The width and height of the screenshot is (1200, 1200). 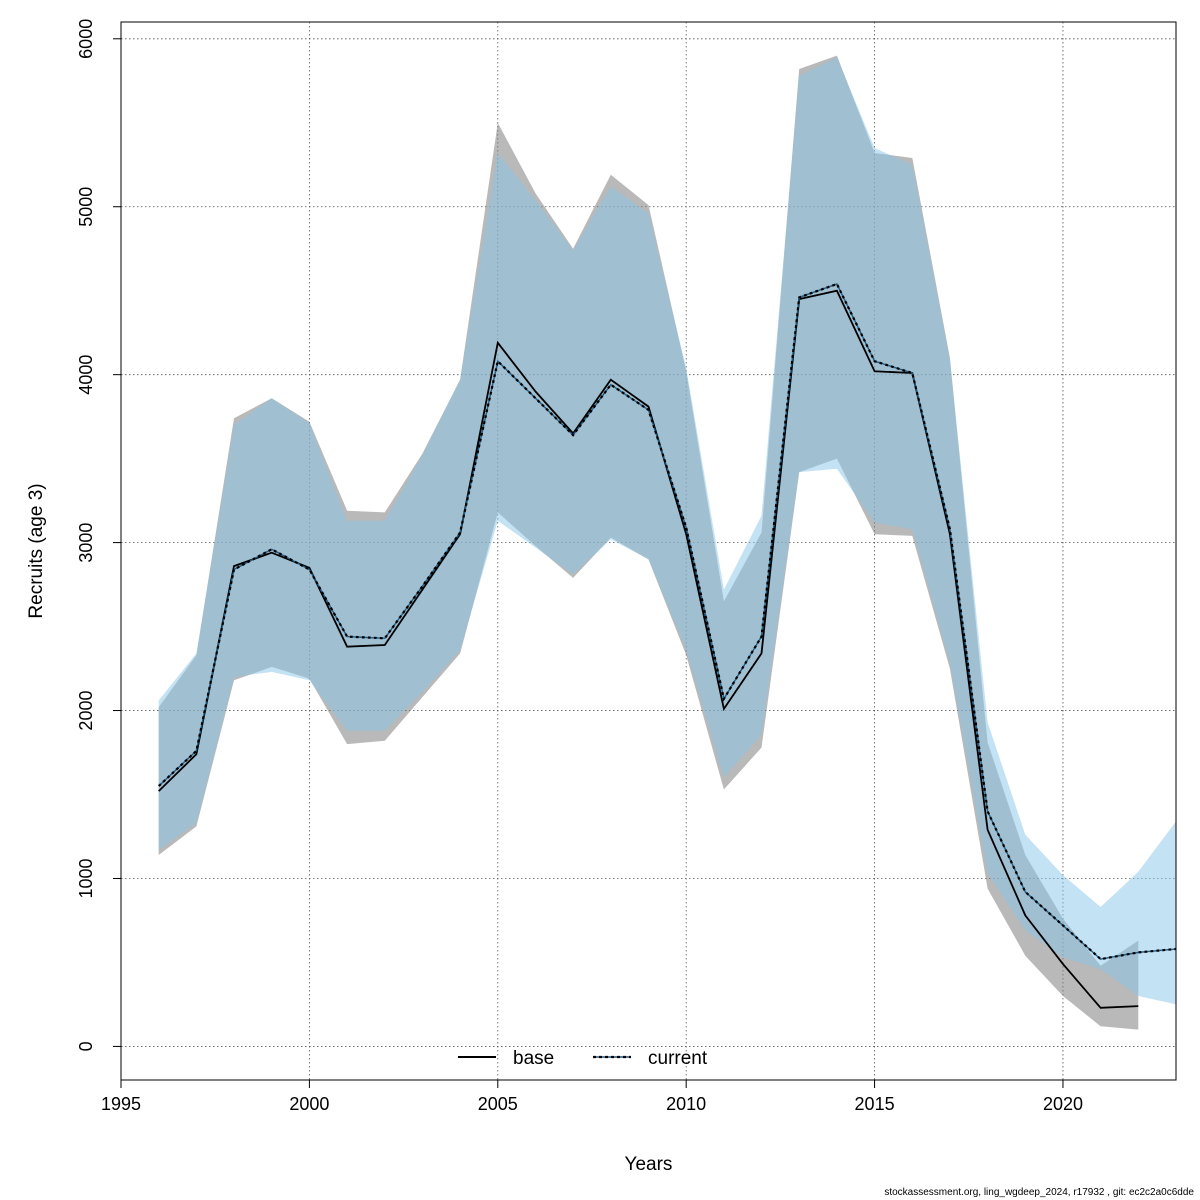 I want to click on x-tick-label-2020: 2020, so click(x=1063, y=1104).